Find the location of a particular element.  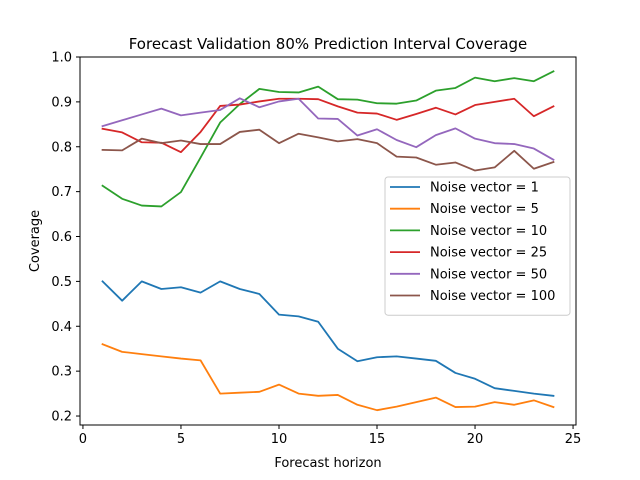

y-axis-label: Coverage is located at coordinates (35, 241).